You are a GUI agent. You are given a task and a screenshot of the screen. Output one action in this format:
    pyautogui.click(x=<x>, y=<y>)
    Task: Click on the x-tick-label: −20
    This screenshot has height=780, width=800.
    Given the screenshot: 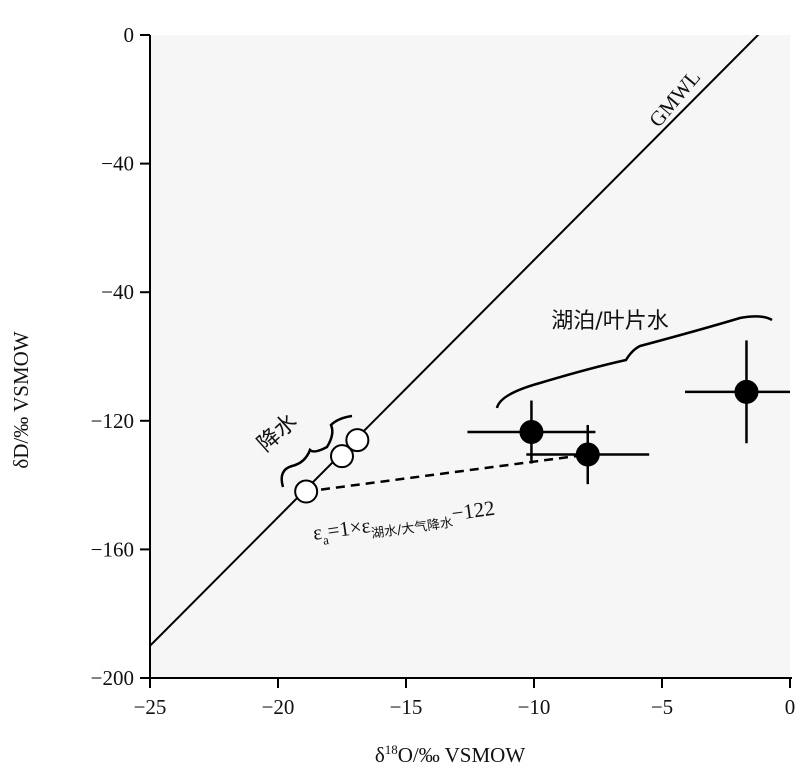 What is the action you would take?
    pyautogui.click(x=278, y=707)
    